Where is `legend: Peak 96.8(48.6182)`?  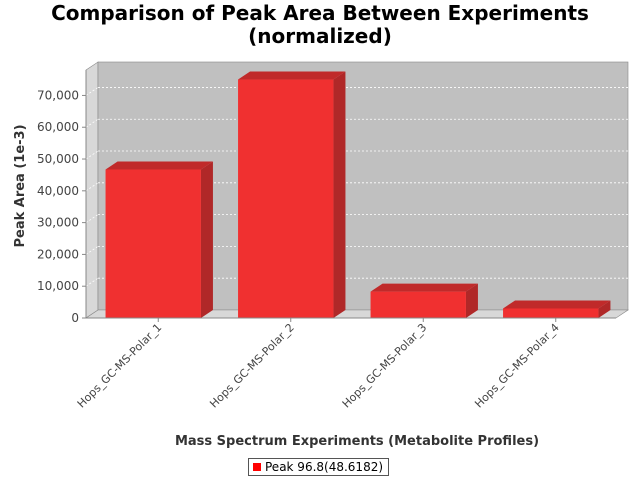
legend: Peak 96.8(48.6182) is located at coordinates (319, 467).